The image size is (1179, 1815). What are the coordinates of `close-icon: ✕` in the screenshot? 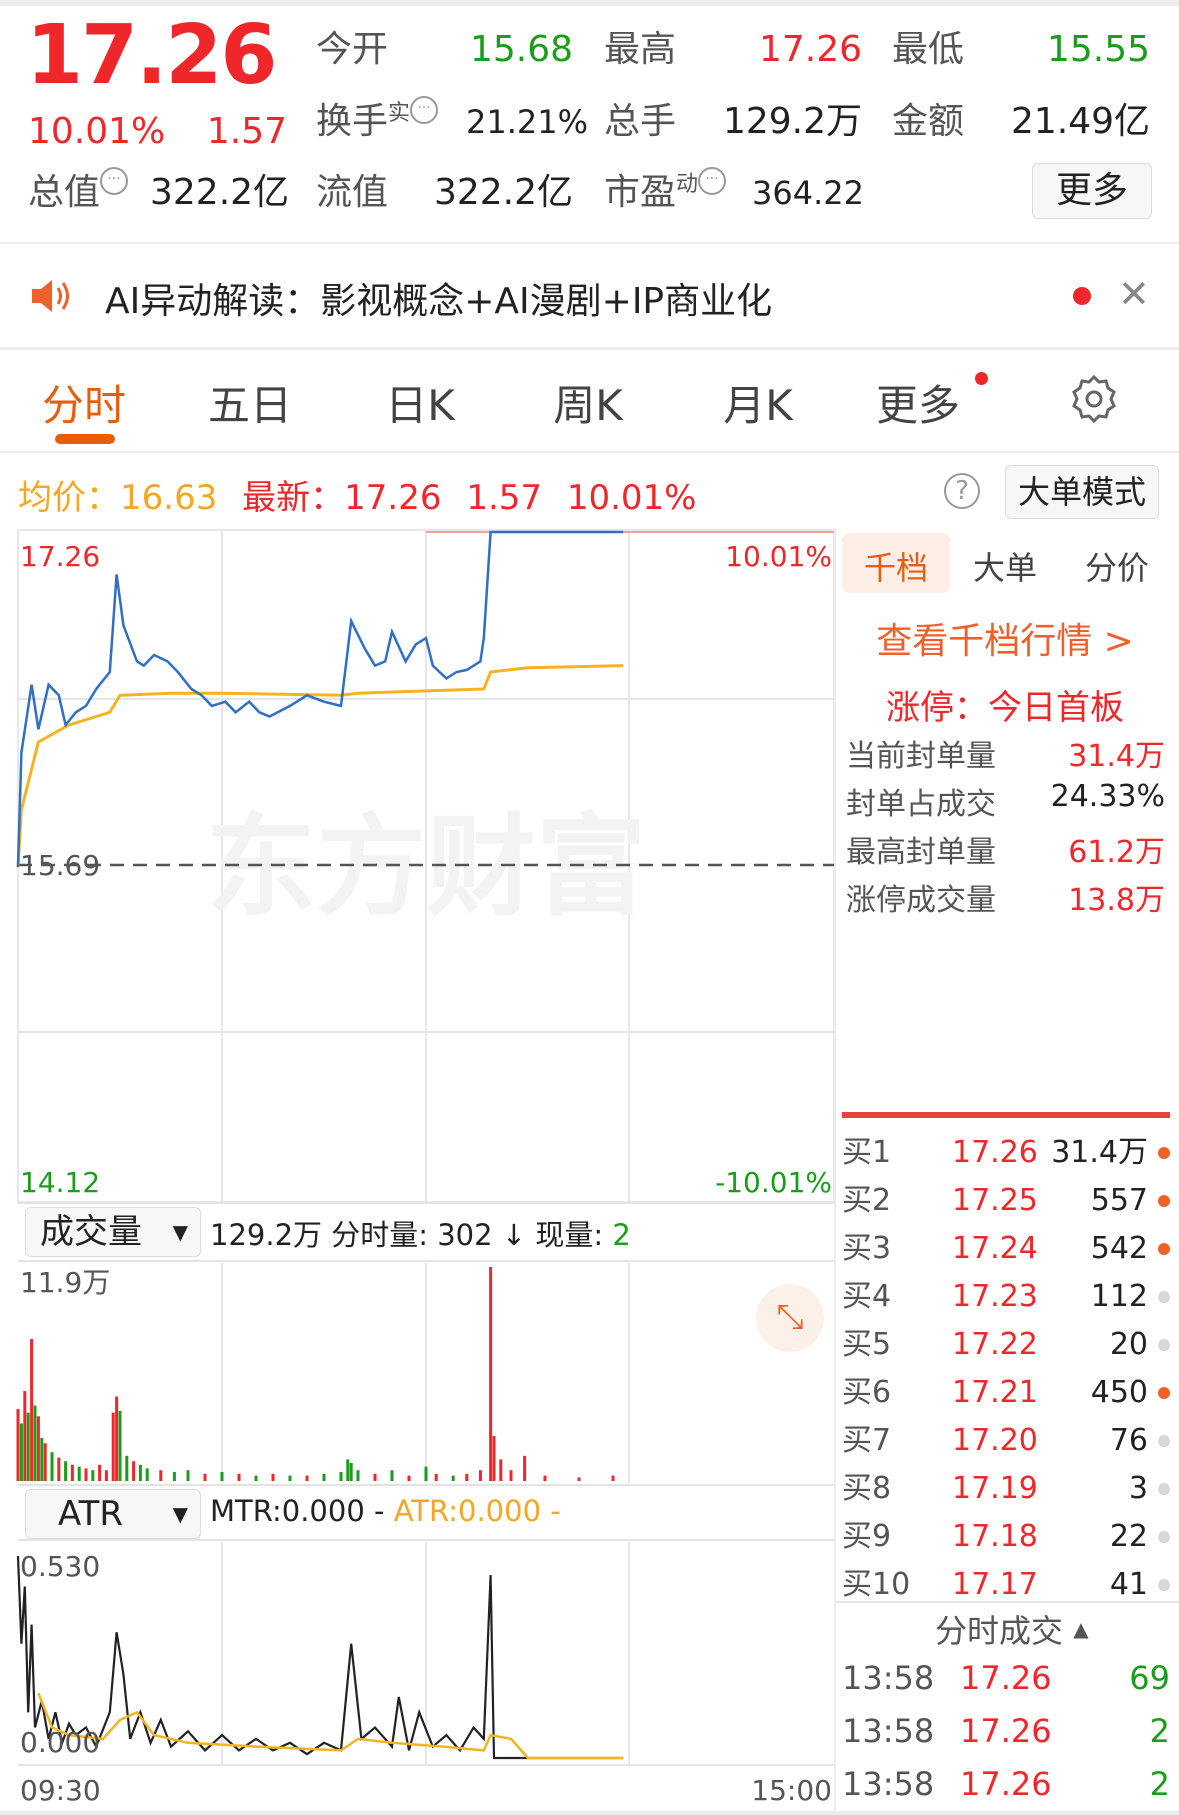 It's located at (1134, 294).